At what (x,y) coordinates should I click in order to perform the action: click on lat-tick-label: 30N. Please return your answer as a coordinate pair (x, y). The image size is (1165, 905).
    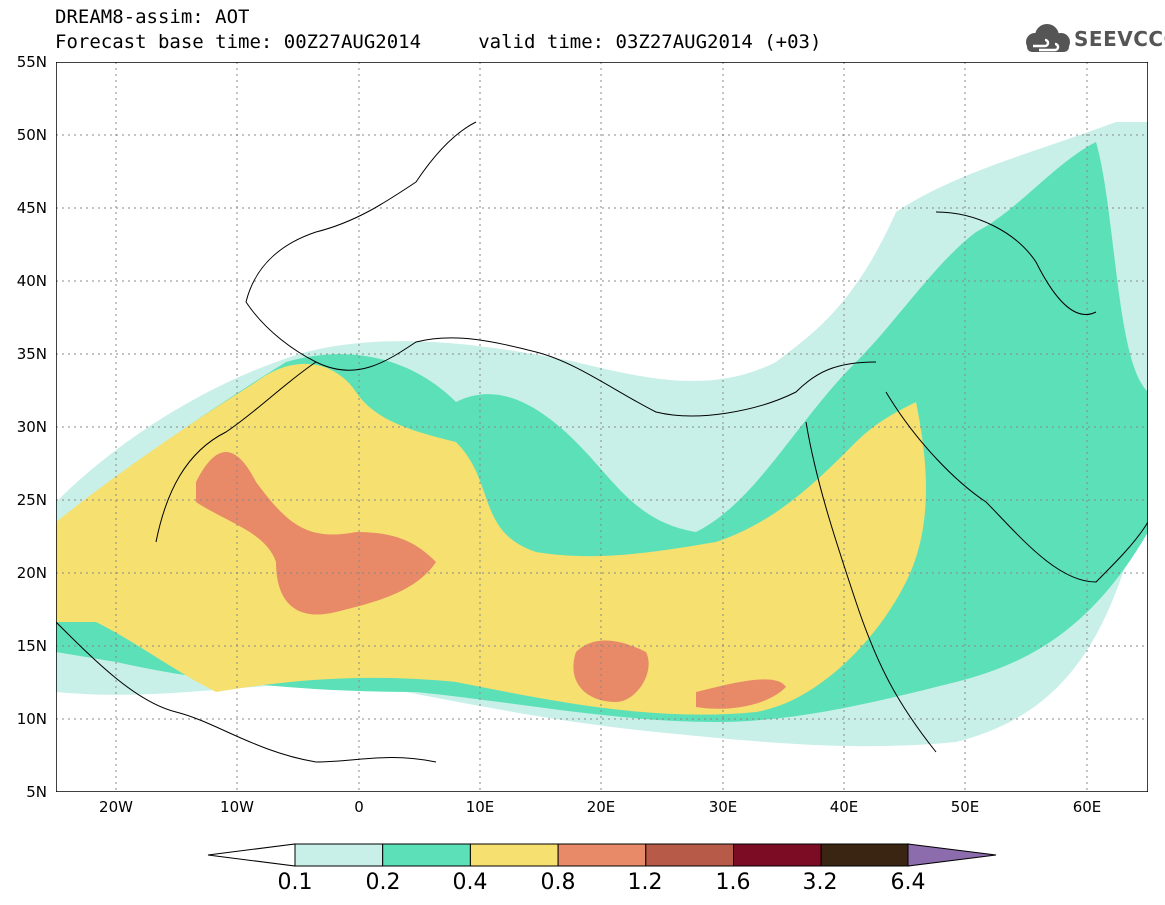
    Looking at the image, I should click on (31, 427).